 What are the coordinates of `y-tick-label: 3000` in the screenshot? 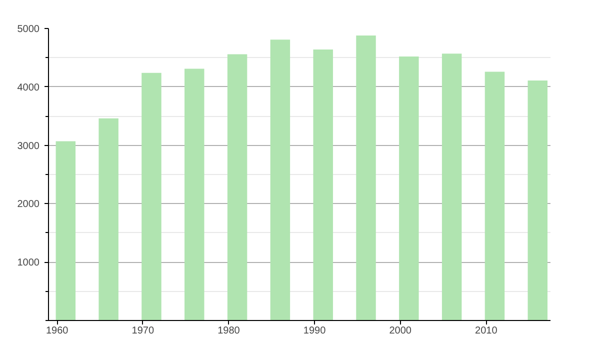 It's located at (28, 146).